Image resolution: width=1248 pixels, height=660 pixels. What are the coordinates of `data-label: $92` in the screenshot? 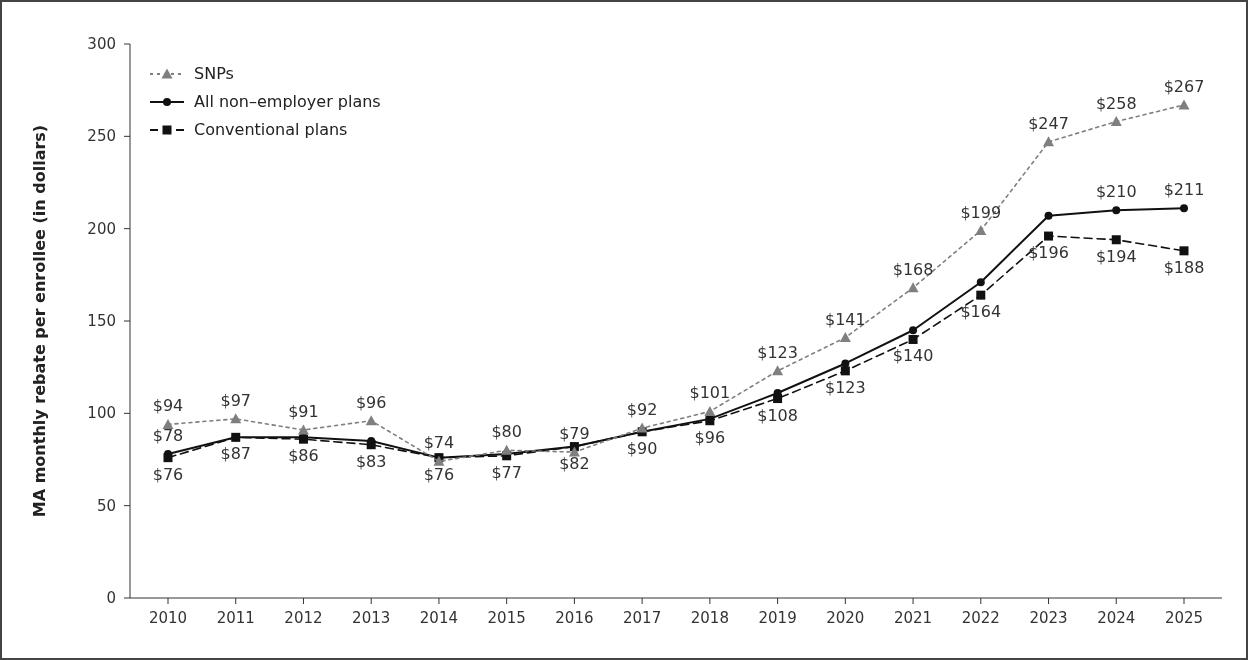 It's located at (642, 410).